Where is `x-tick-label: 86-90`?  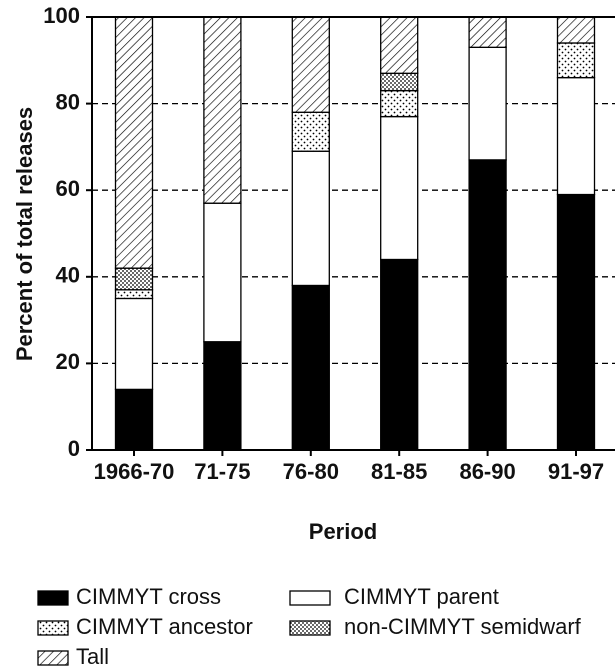 x-tick-label: 86-90 is located at coordinates (487, 471).